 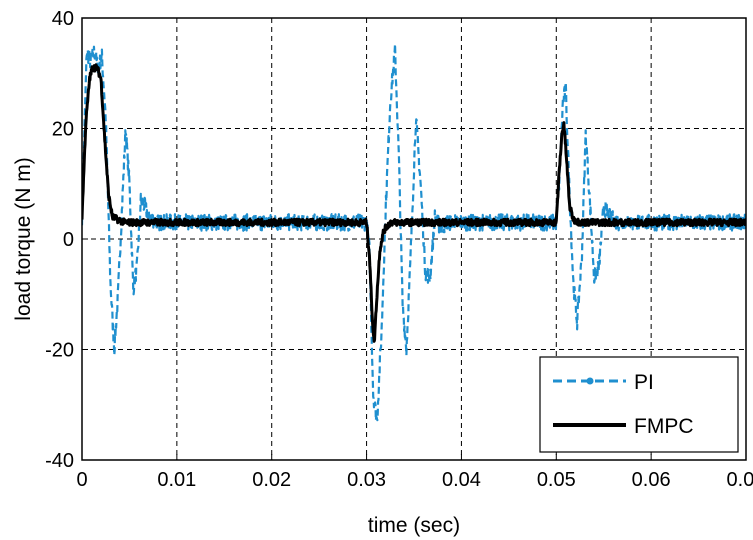 What do you see at coordinates (556, 480) in the screenshot?
I see `x-tick-label: 0.05` at bounding box center [556, 480].